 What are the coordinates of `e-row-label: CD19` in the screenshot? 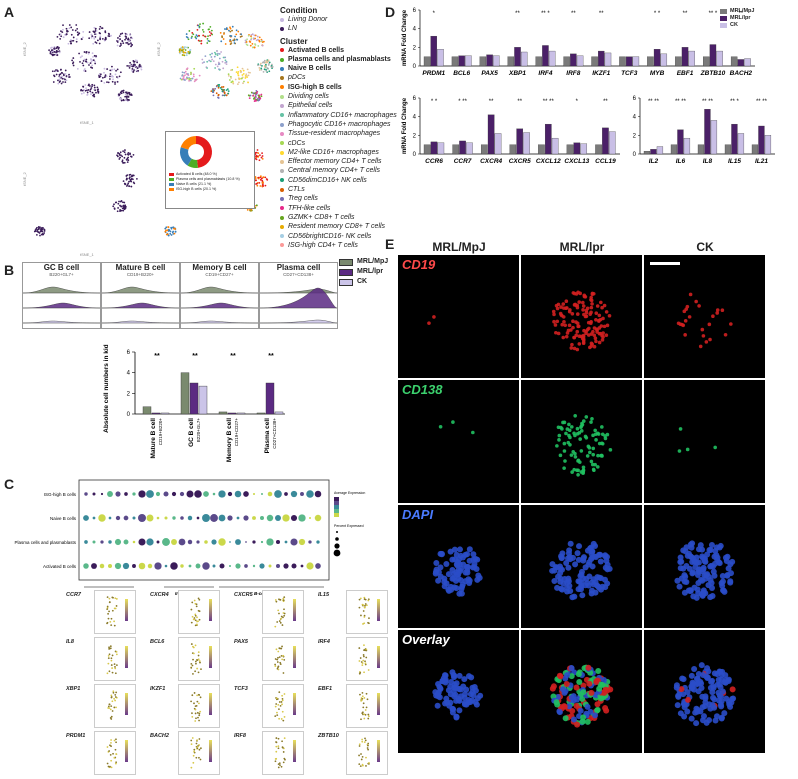 It's located at (419, 264).